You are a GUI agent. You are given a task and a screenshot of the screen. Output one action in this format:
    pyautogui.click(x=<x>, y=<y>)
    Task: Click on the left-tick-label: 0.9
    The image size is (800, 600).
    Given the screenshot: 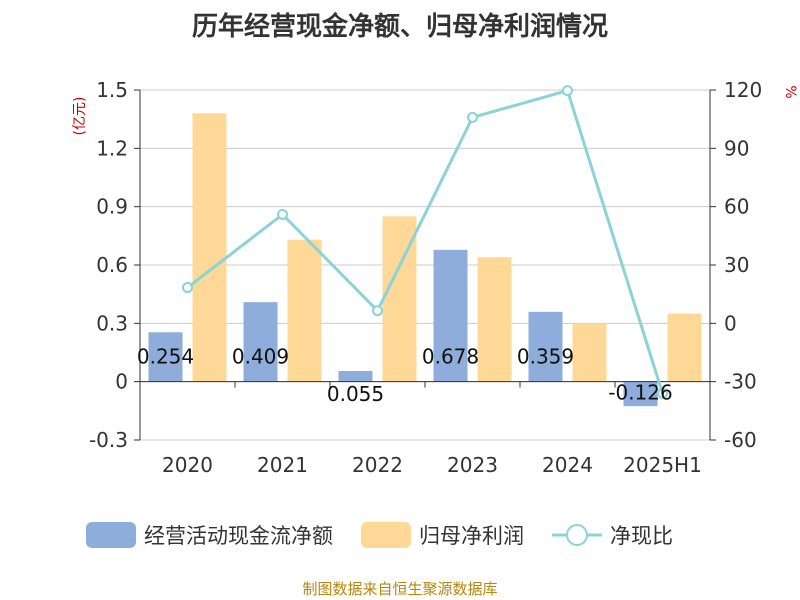 What is the action you would take?
    pyautogui.click(x=112, y=207)
    